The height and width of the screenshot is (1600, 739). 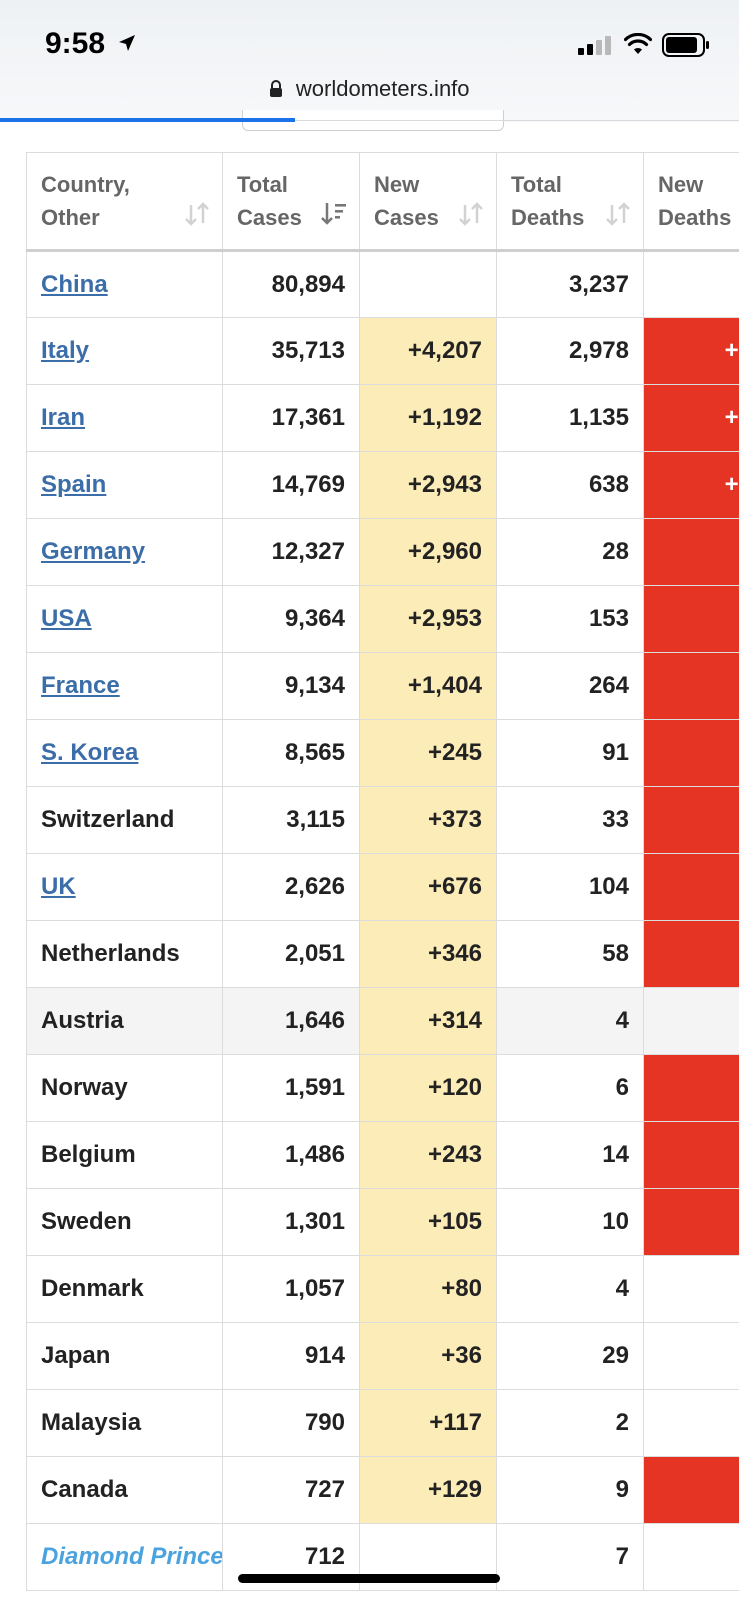 I want to click on cell-total-cases: 14,769, so click(x=291, y=485).